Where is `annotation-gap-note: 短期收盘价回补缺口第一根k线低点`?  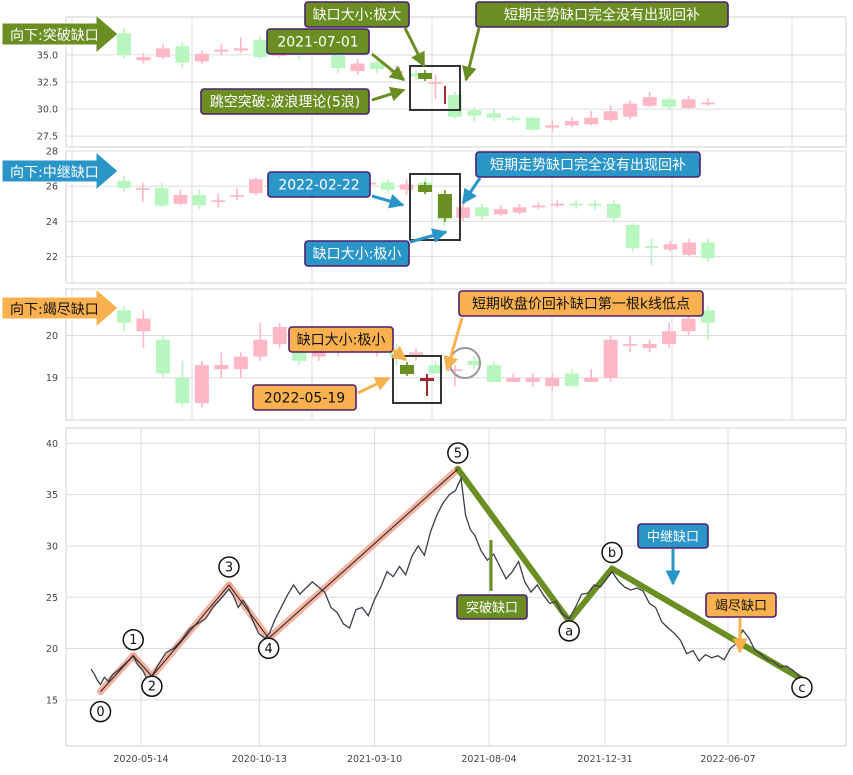 annotation-gap-note: 短期收盘价回补缺口第一根k线低点 is located at coordinates (581, 303).